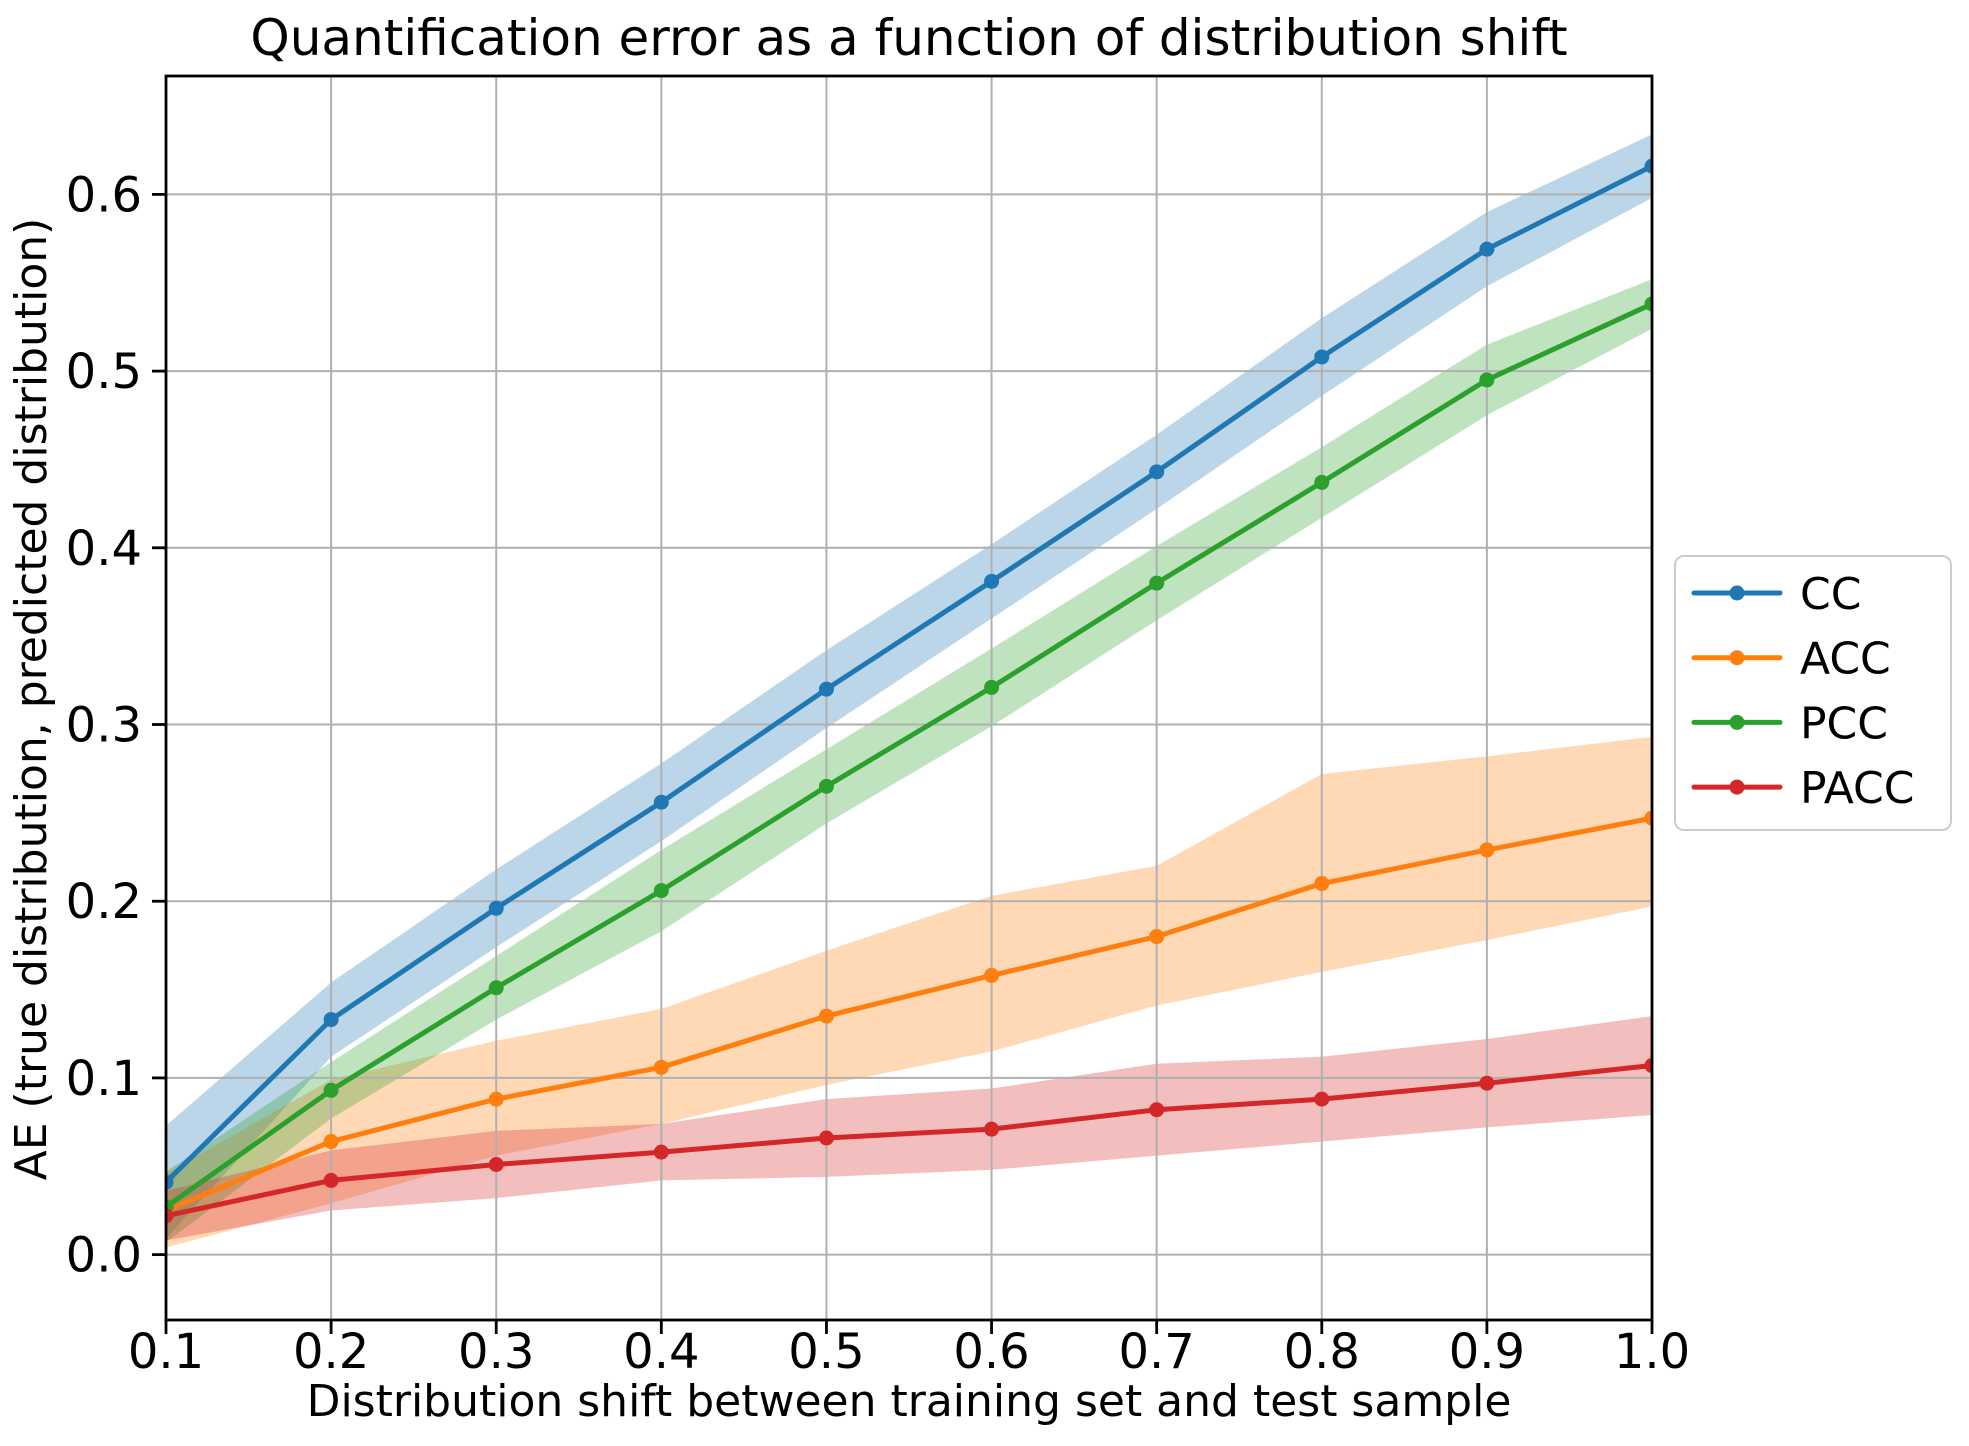 The image size is (1969, 1446). Describe the element at coordinates (1776, 594) in the screenshot. I see `legend-item-cc: CC` at that location.